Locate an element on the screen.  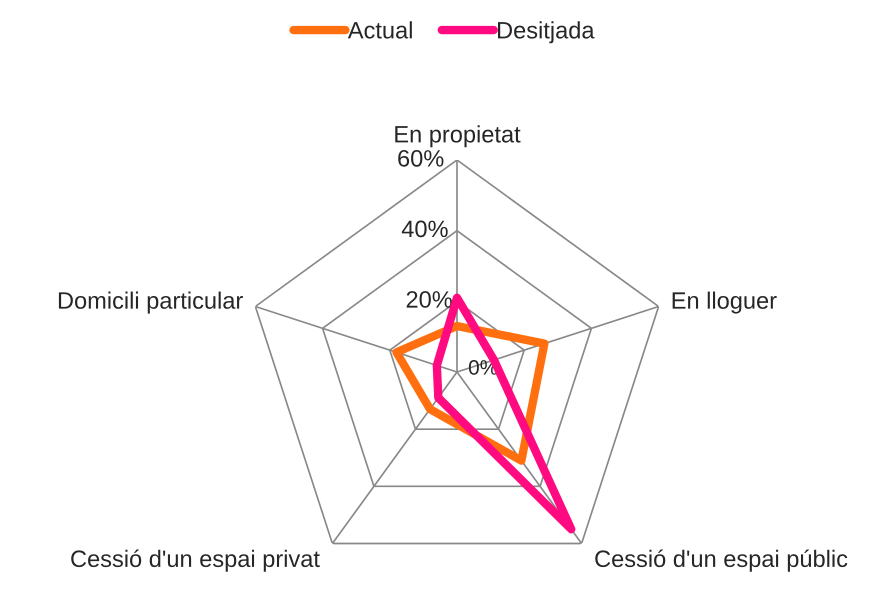
legend-label: Desitjada is located at coordinates (546, 32).